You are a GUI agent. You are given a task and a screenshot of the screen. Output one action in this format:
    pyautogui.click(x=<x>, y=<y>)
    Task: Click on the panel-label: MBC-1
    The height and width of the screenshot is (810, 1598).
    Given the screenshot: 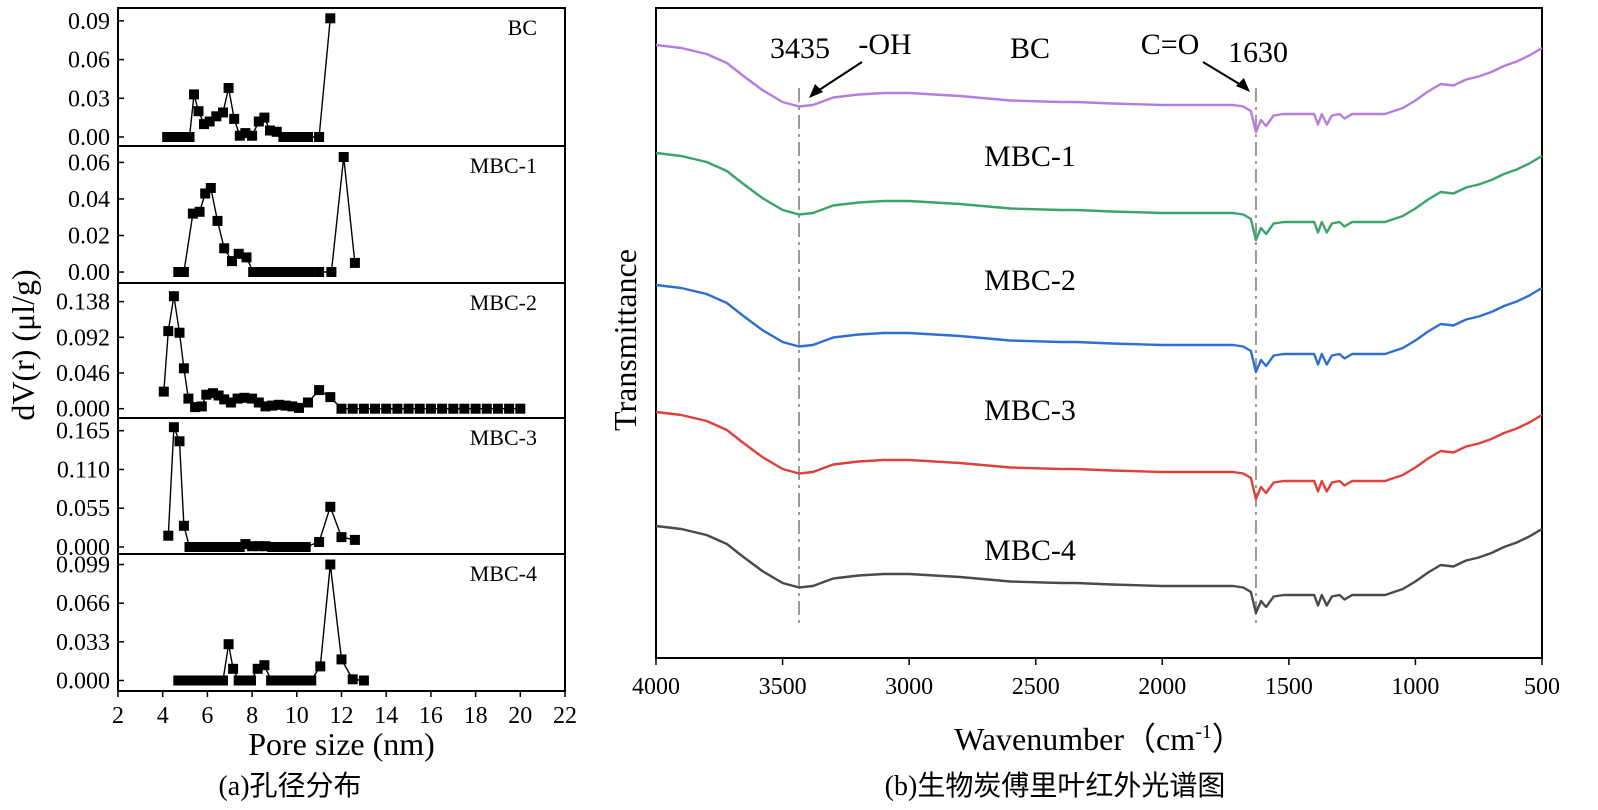 What is the action you would take?
    pyautogui.click(x=503, y=165)
    